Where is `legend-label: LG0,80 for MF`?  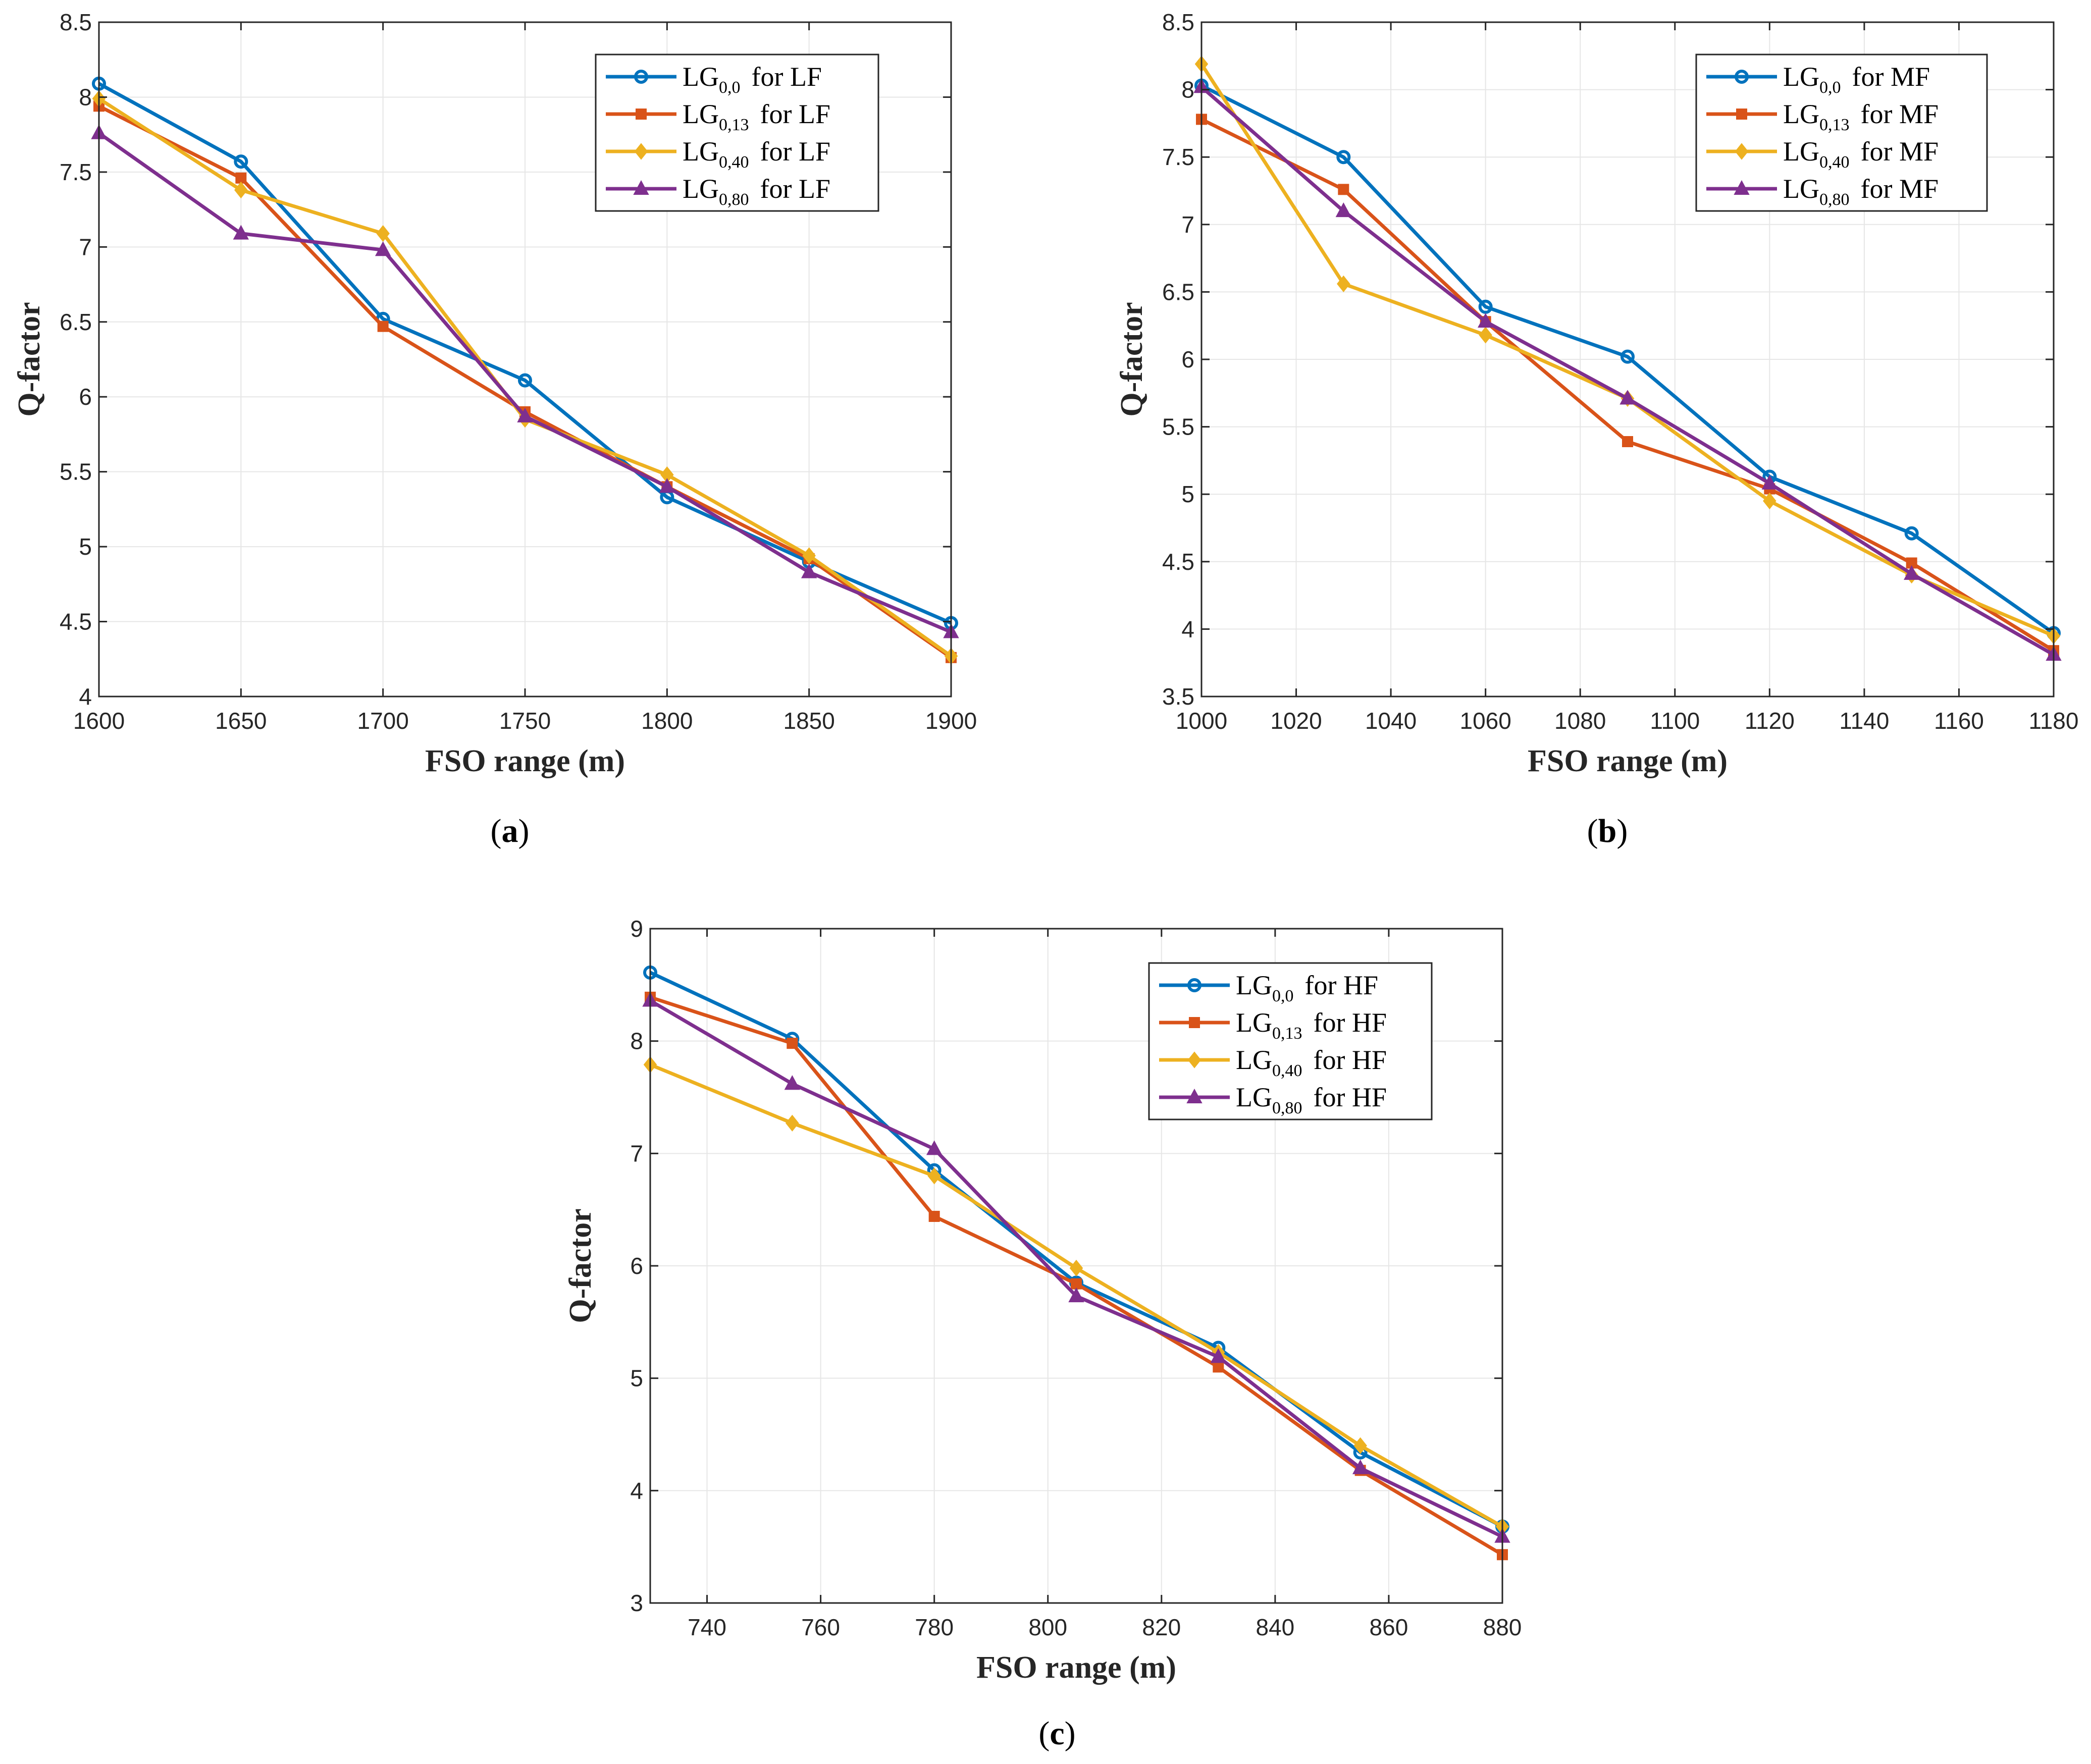
legend-label: LG0,80 for MF is located at coordinates (1861, 191).